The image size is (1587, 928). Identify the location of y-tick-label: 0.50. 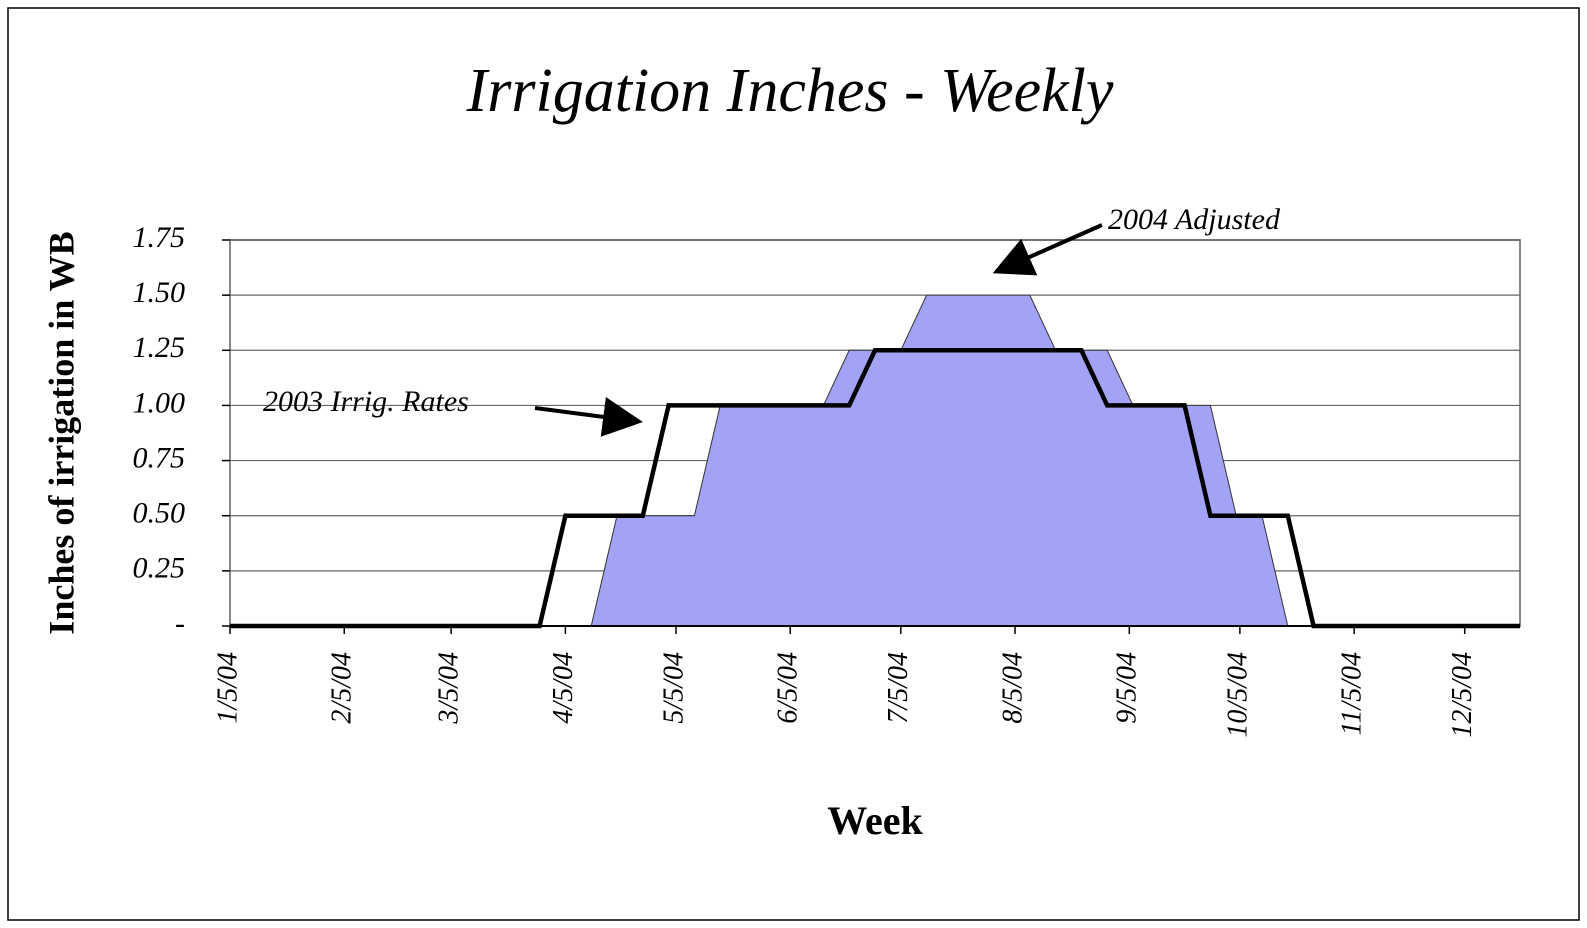
(159, 513).